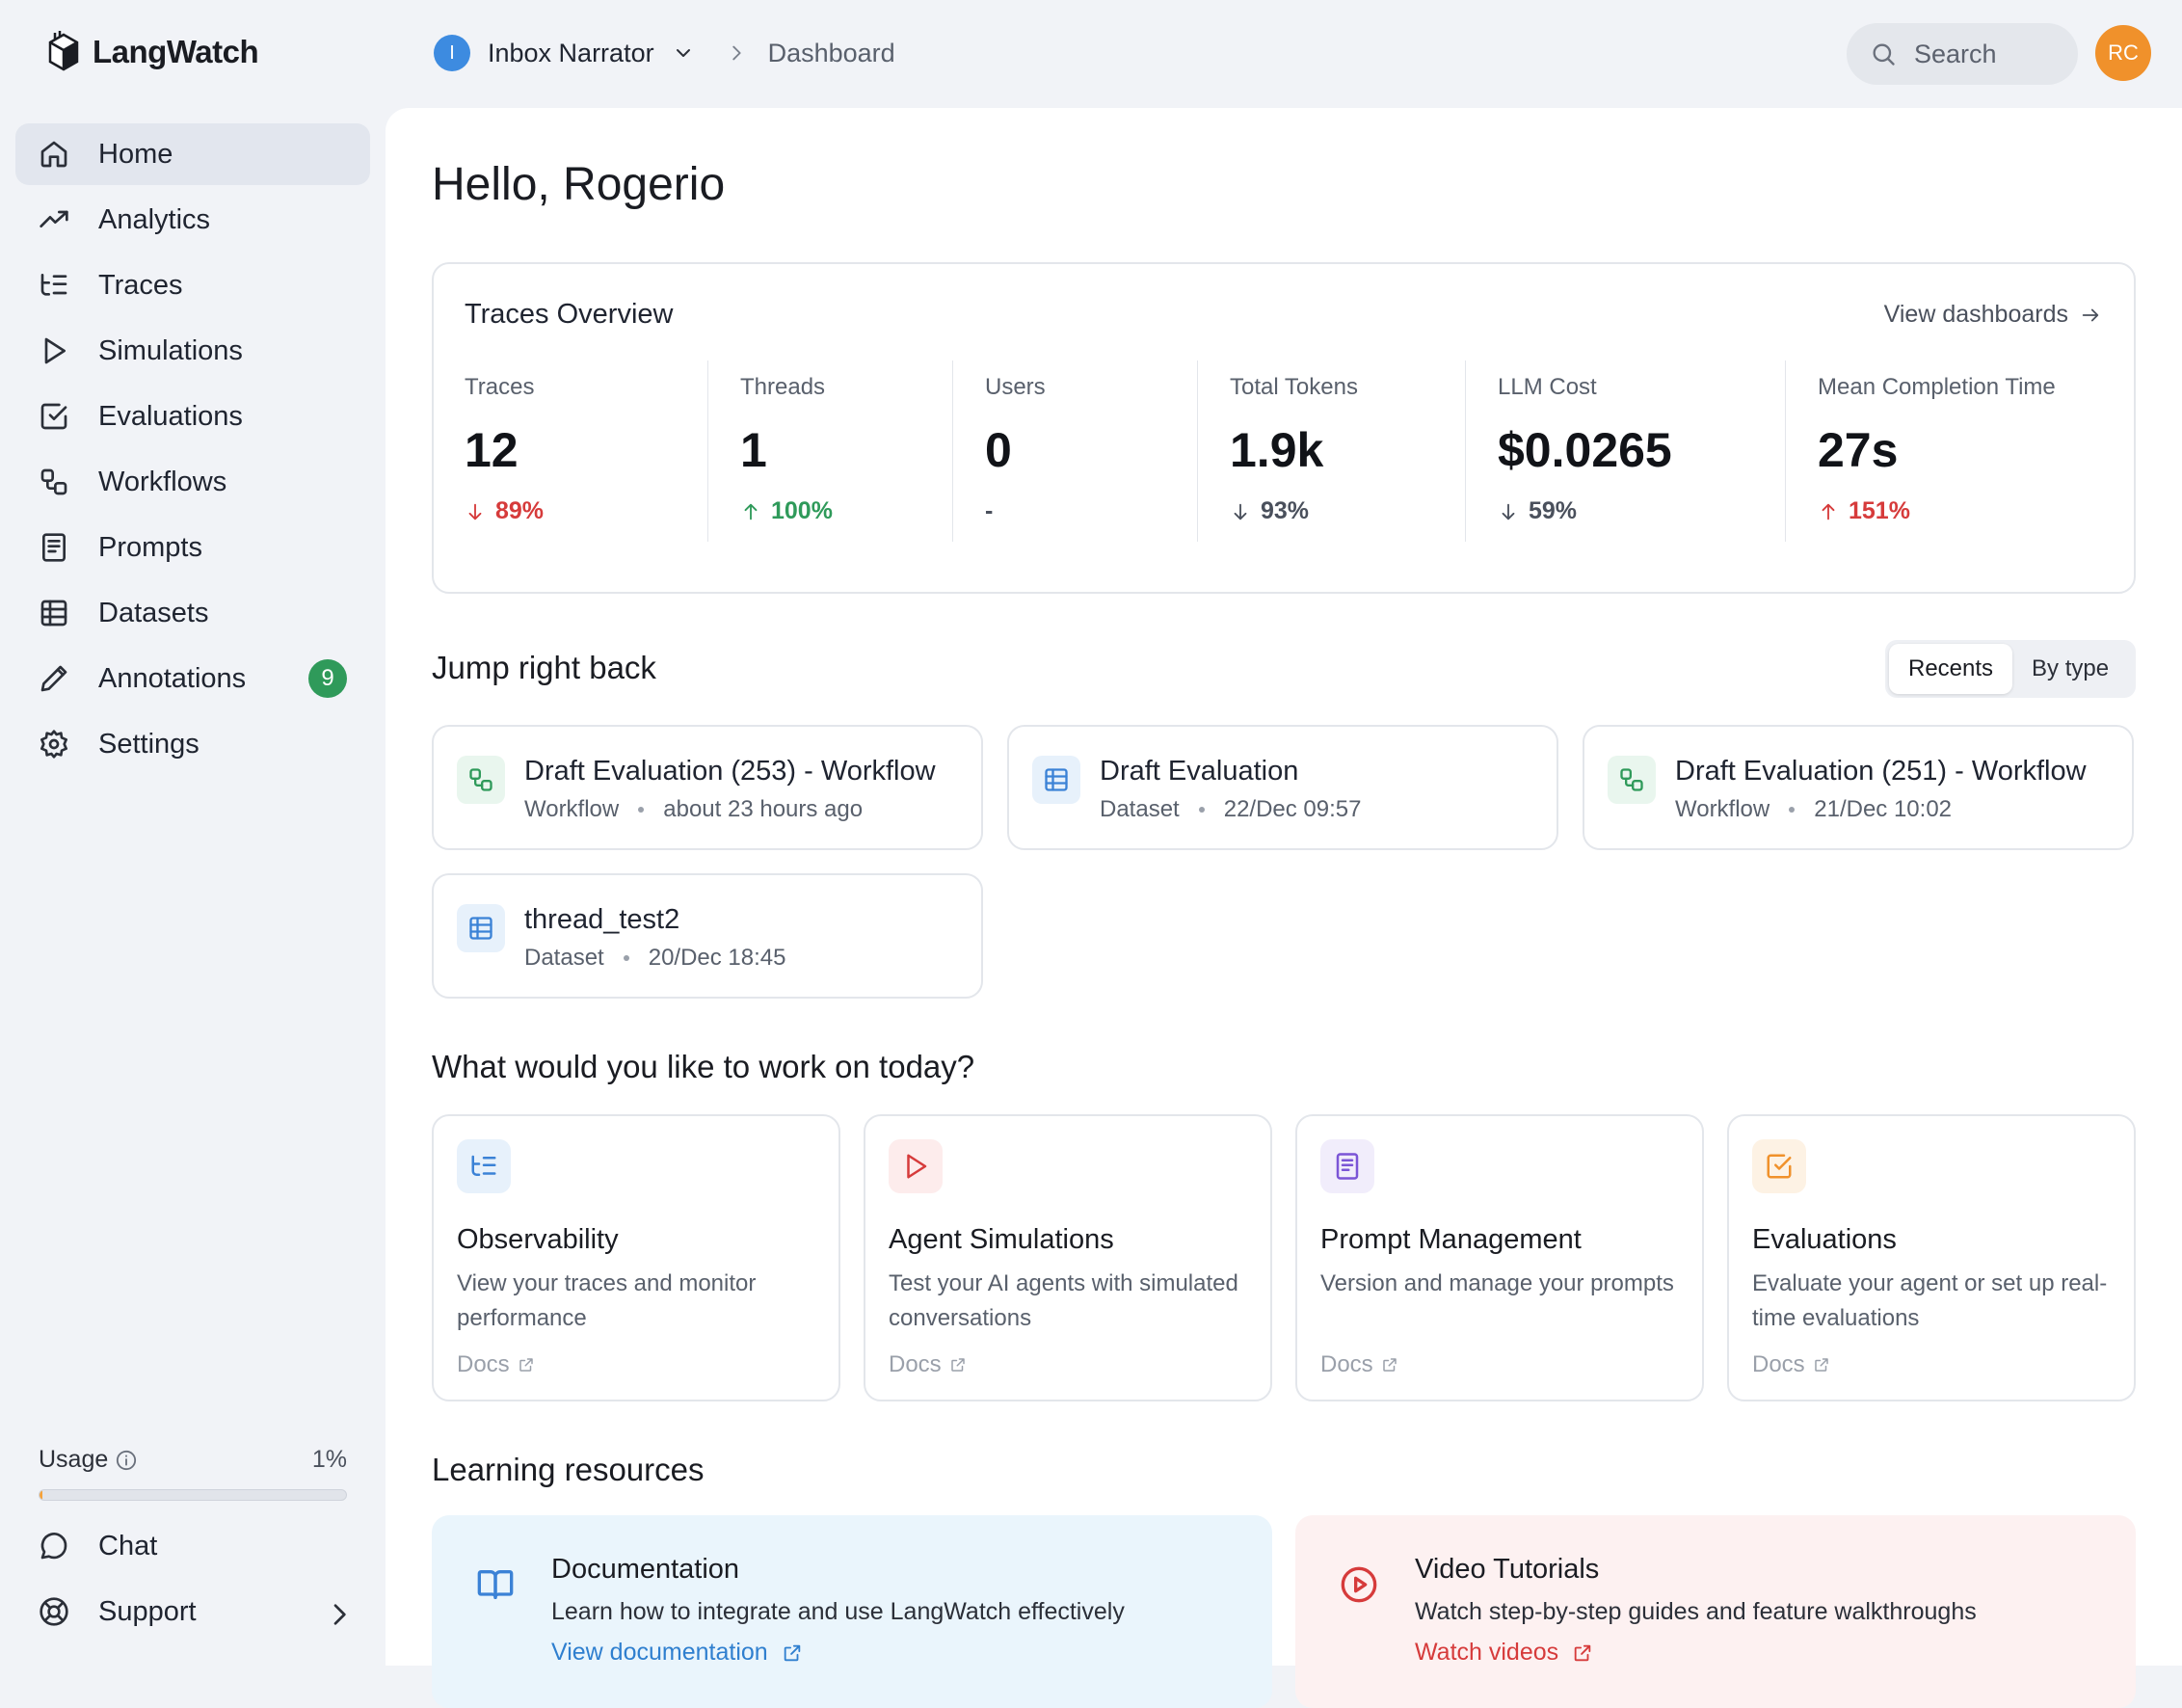  I want to click on info-icon, so click(126, 1460).